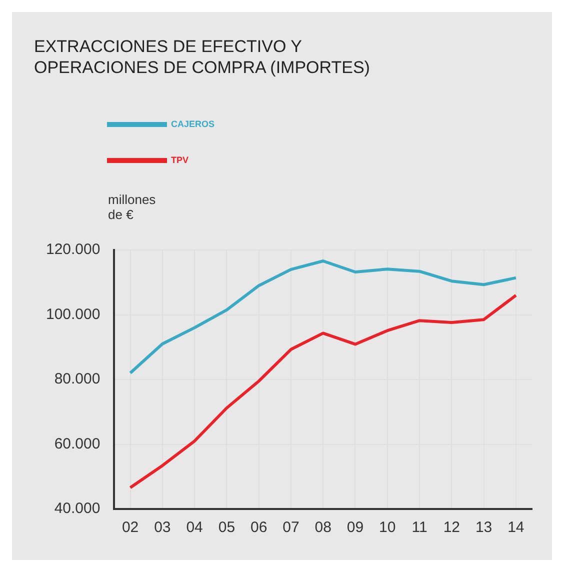 This screenshot has height=572, width=566. What do you see at coordinates (323, 527) in the screenshot?
I see `x-tick-label: 08` at bounding box center [323, 527].